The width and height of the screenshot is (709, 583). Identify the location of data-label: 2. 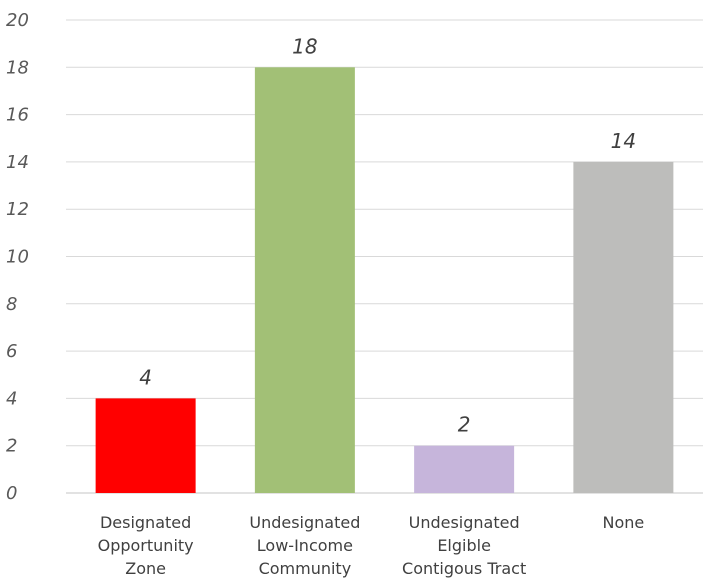
(464, 425).